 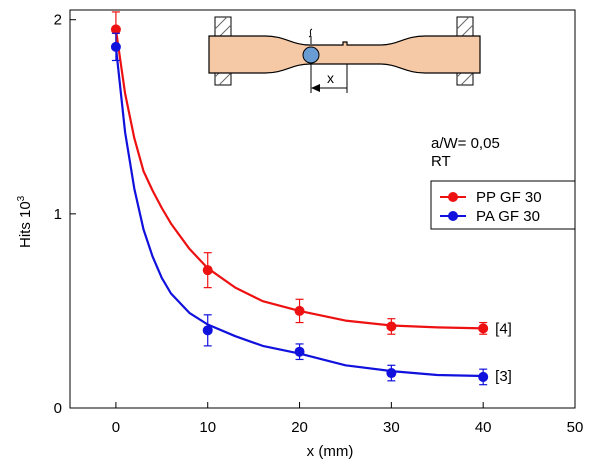 I want to click on annotation-rt: RT, so click(x=441, y=161).